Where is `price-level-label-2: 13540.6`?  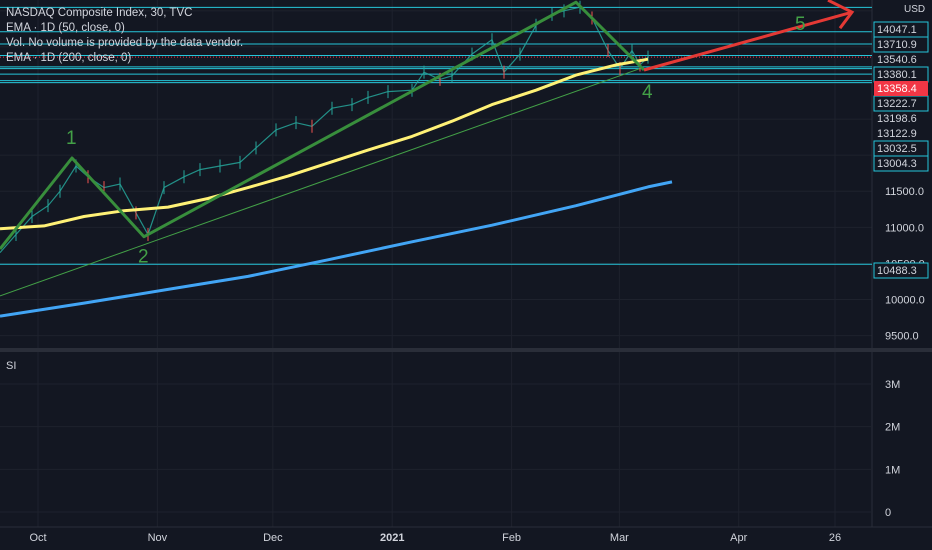 price-level-label-2: 13540.6 is located at coordinates (897, 60).